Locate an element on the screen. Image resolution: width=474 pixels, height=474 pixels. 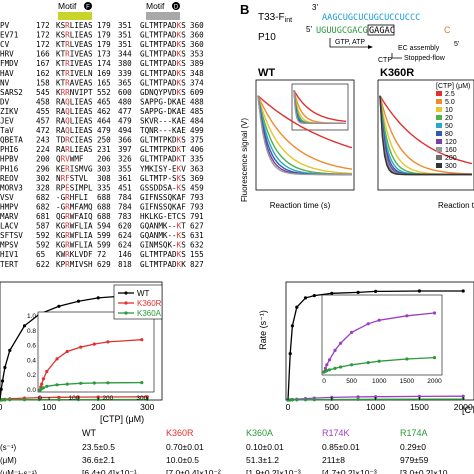
align-start-2: 620 is located at coordinates (125, 226).